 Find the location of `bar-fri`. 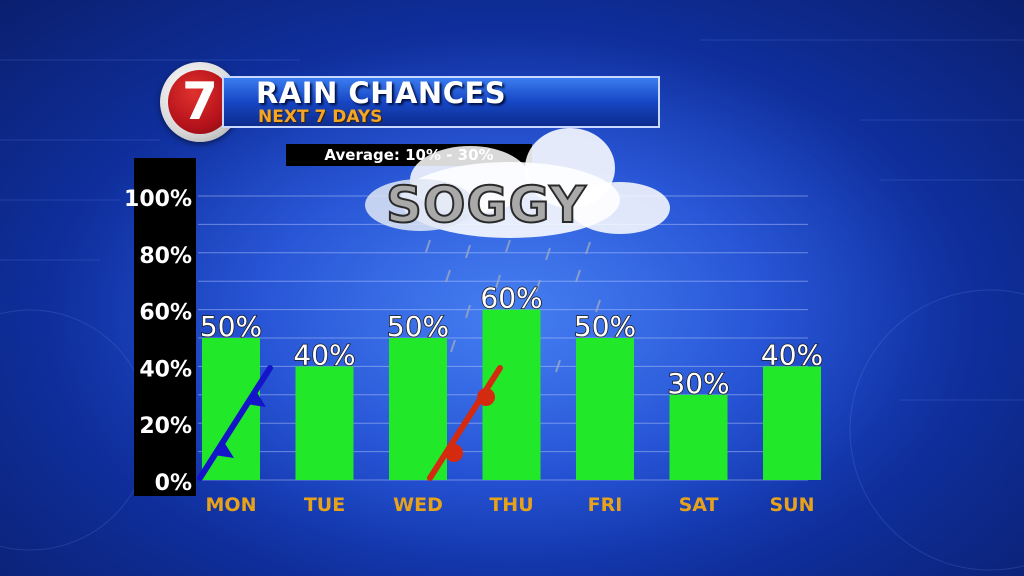

bar-fri is located at coordinates (605, 409).